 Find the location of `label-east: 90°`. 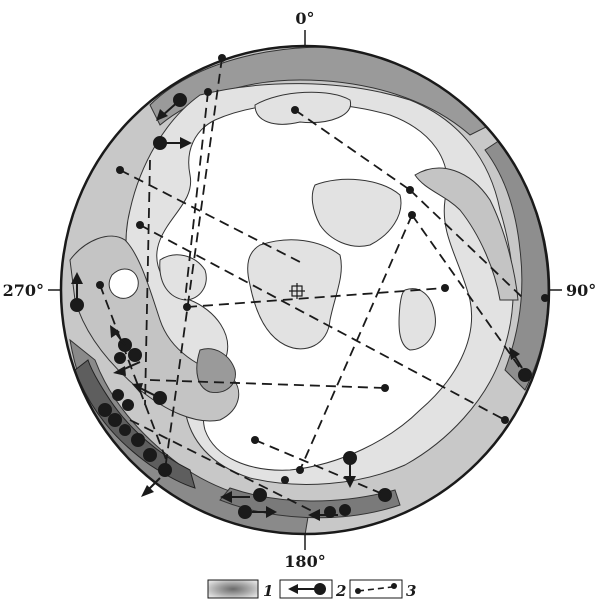

label-east: 90° is located at coordinates (581, 290).